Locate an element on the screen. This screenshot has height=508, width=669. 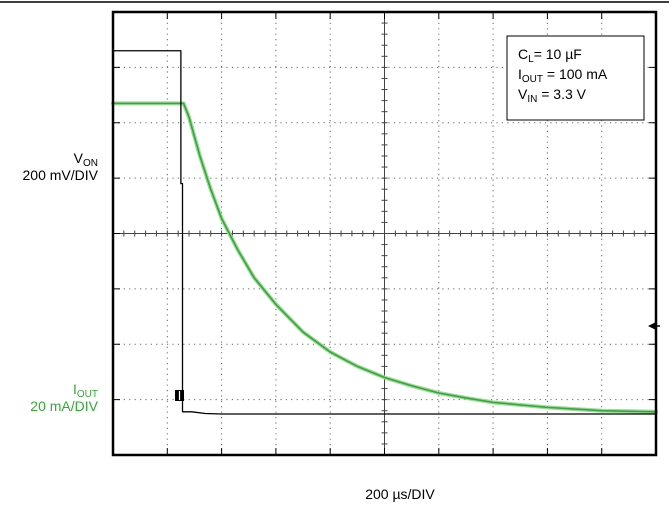
iout-channel-label: IOUT 20 mA/DIV is located at coordinates (49, 398).